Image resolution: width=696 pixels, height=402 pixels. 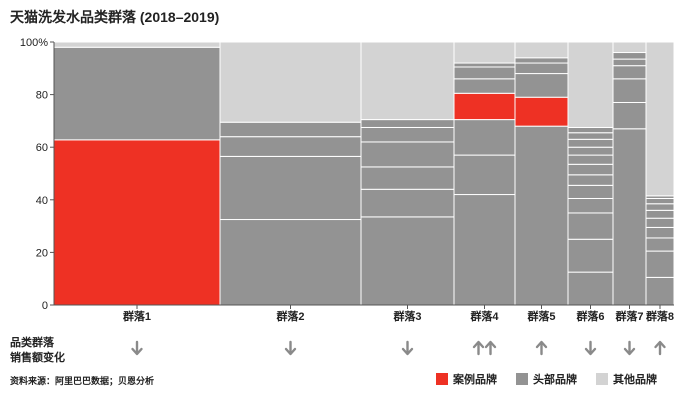 I want to click on legend-item-head: 头部品牌, so click(x=546, y=379).